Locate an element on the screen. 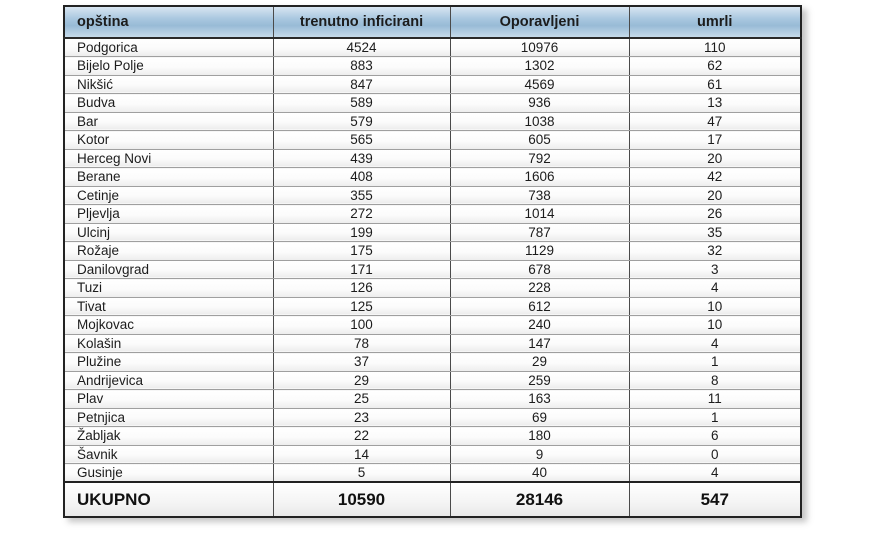 The height and width of the screenshot is (554, 887). table-row: Pljevlja 272 1014 26 is located at coordinates (432, 214).